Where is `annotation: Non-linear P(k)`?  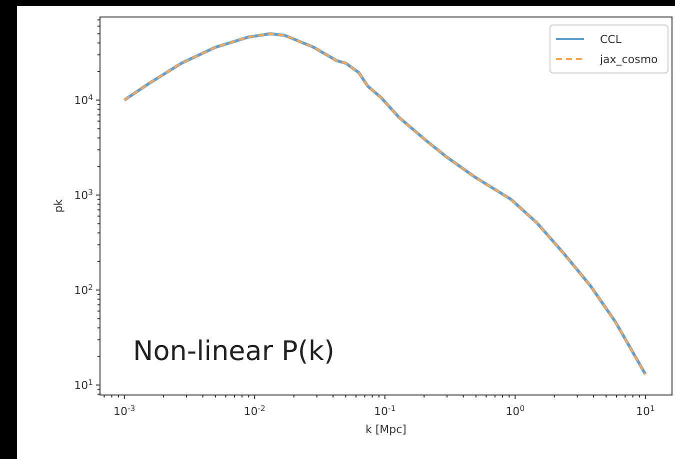 annotation: Non-linear P(k) is located at coordinates (234, 351).